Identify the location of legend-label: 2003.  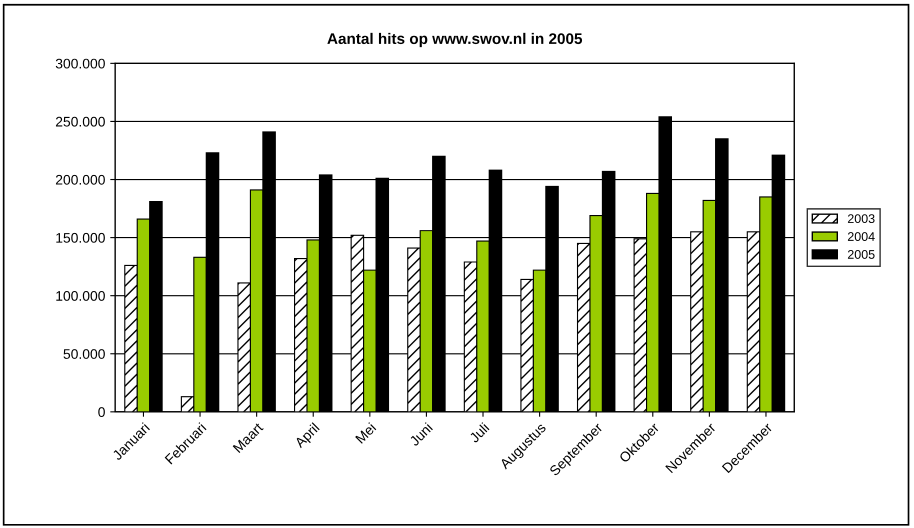
(861, 219).